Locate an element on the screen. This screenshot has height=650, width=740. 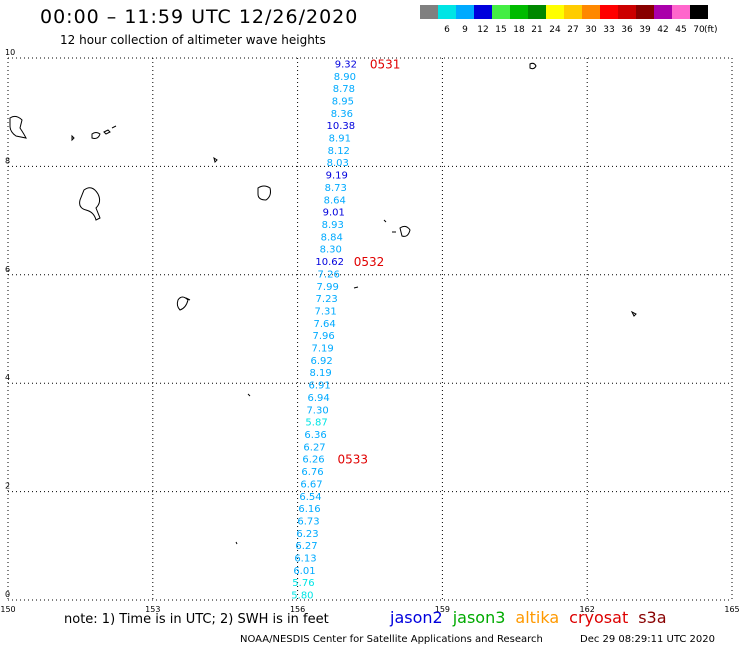
legend-label: 9 is located at coordinates (465, 30).